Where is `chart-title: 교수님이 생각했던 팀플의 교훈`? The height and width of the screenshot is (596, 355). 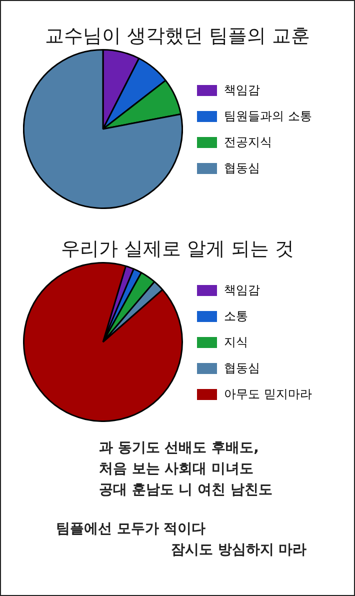 chart-title: 교수님이 생각했던 팀플의 교훈 is located at coordinates (178, 36).